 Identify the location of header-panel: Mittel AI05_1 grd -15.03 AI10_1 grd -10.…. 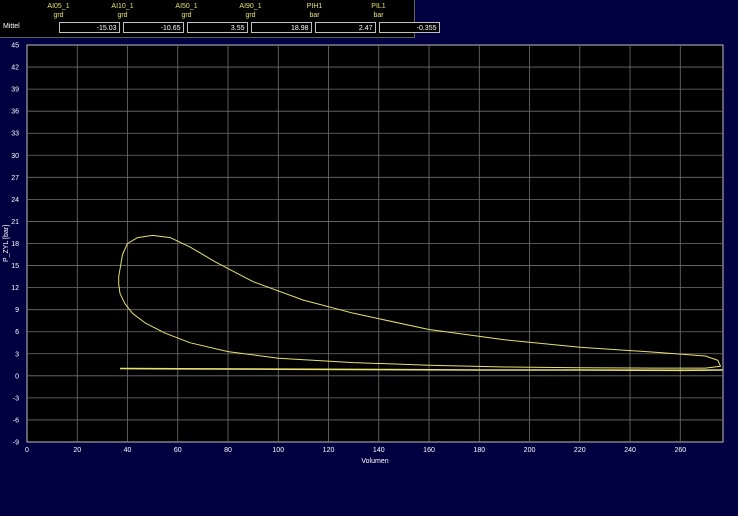
(220, 19).